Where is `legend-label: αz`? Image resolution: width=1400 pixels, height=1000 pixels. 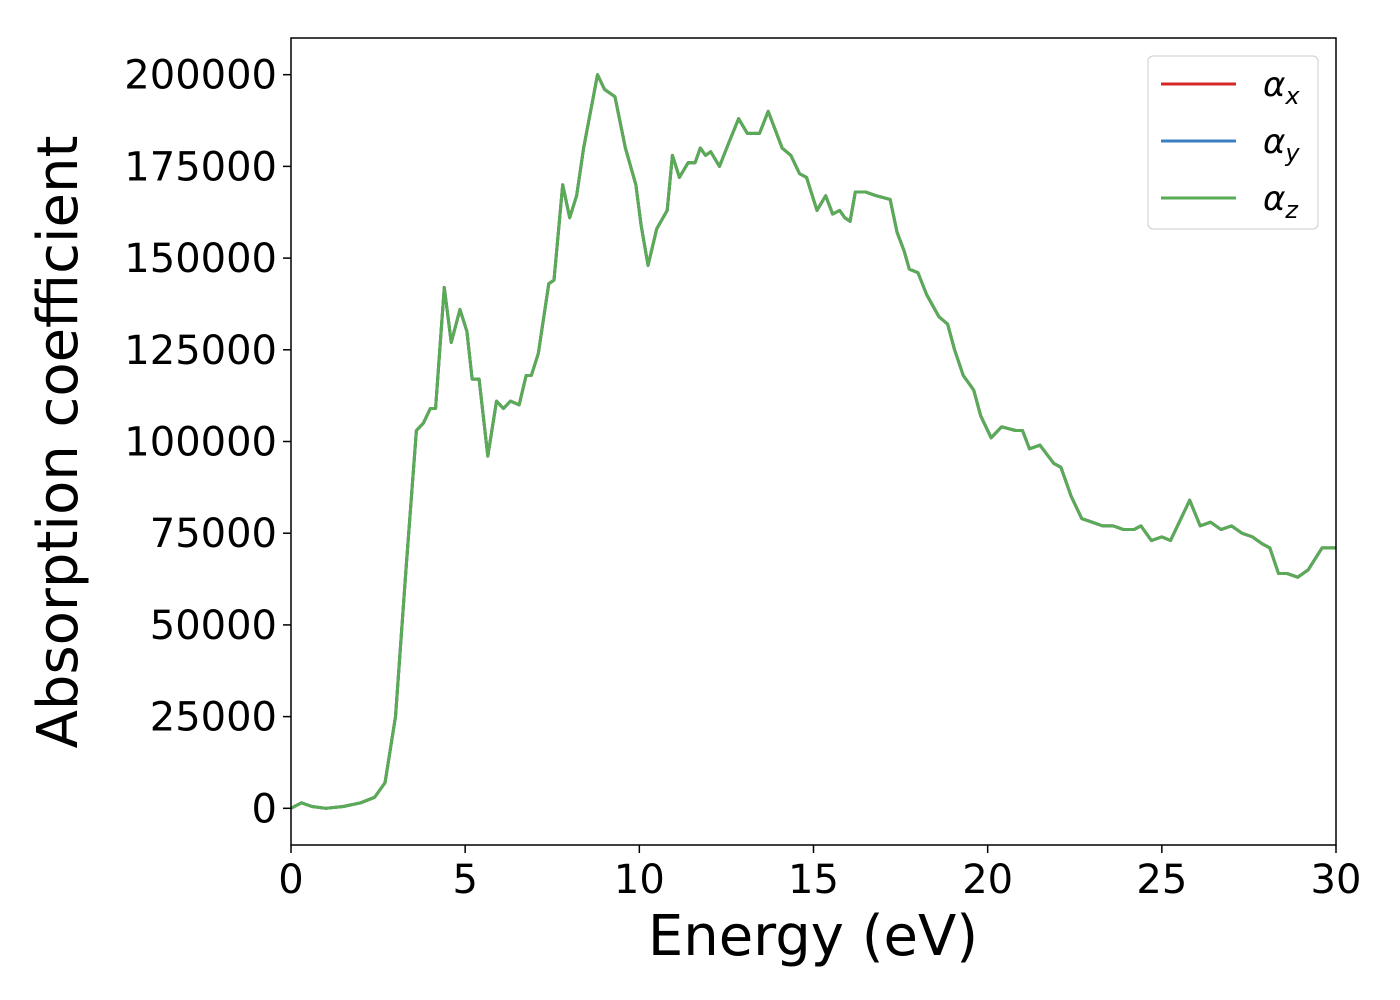 legend-label: αz is located at coordinates (1281, 201).